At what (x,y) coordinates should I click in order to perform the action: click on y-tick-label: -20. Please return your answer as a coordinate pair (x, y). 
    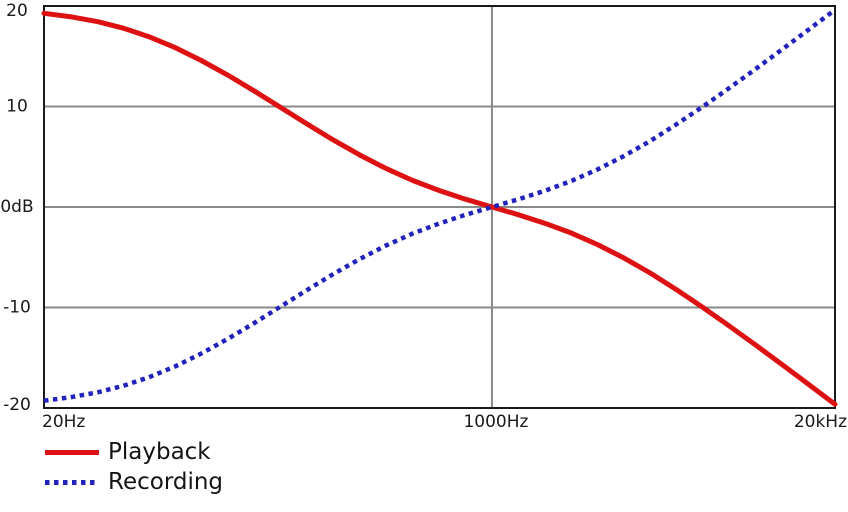
    Looking at the image, I should click on (17, 405).